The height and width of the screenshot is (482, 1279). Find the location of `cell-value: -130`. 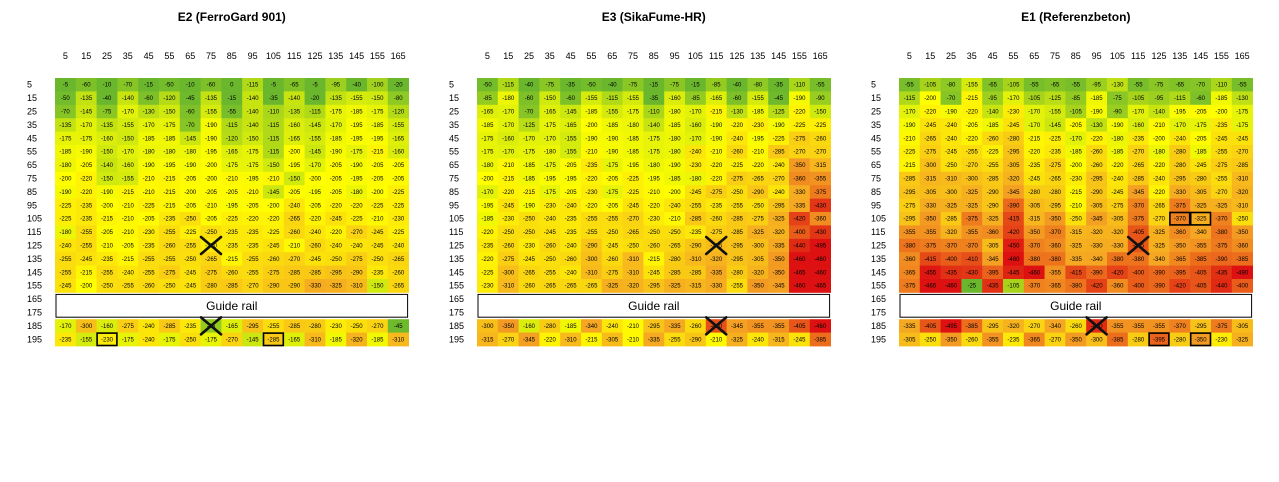

cell-value: -130 is located at coordinates (1097, 126).